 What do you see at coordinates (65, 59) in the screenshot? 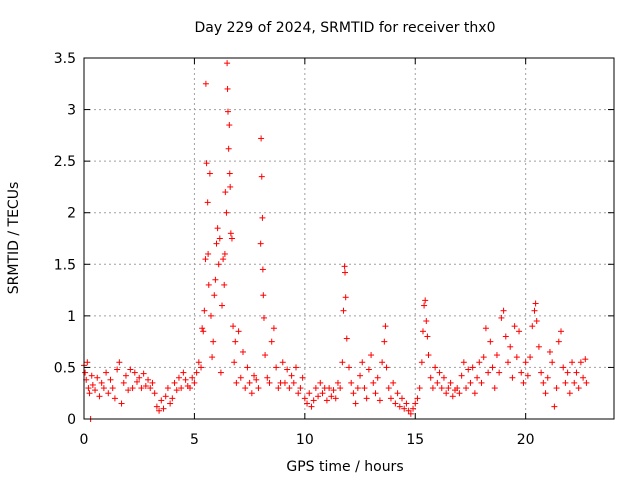
I see `y-tick-label: 3.5` at bounding box center [65, 59].